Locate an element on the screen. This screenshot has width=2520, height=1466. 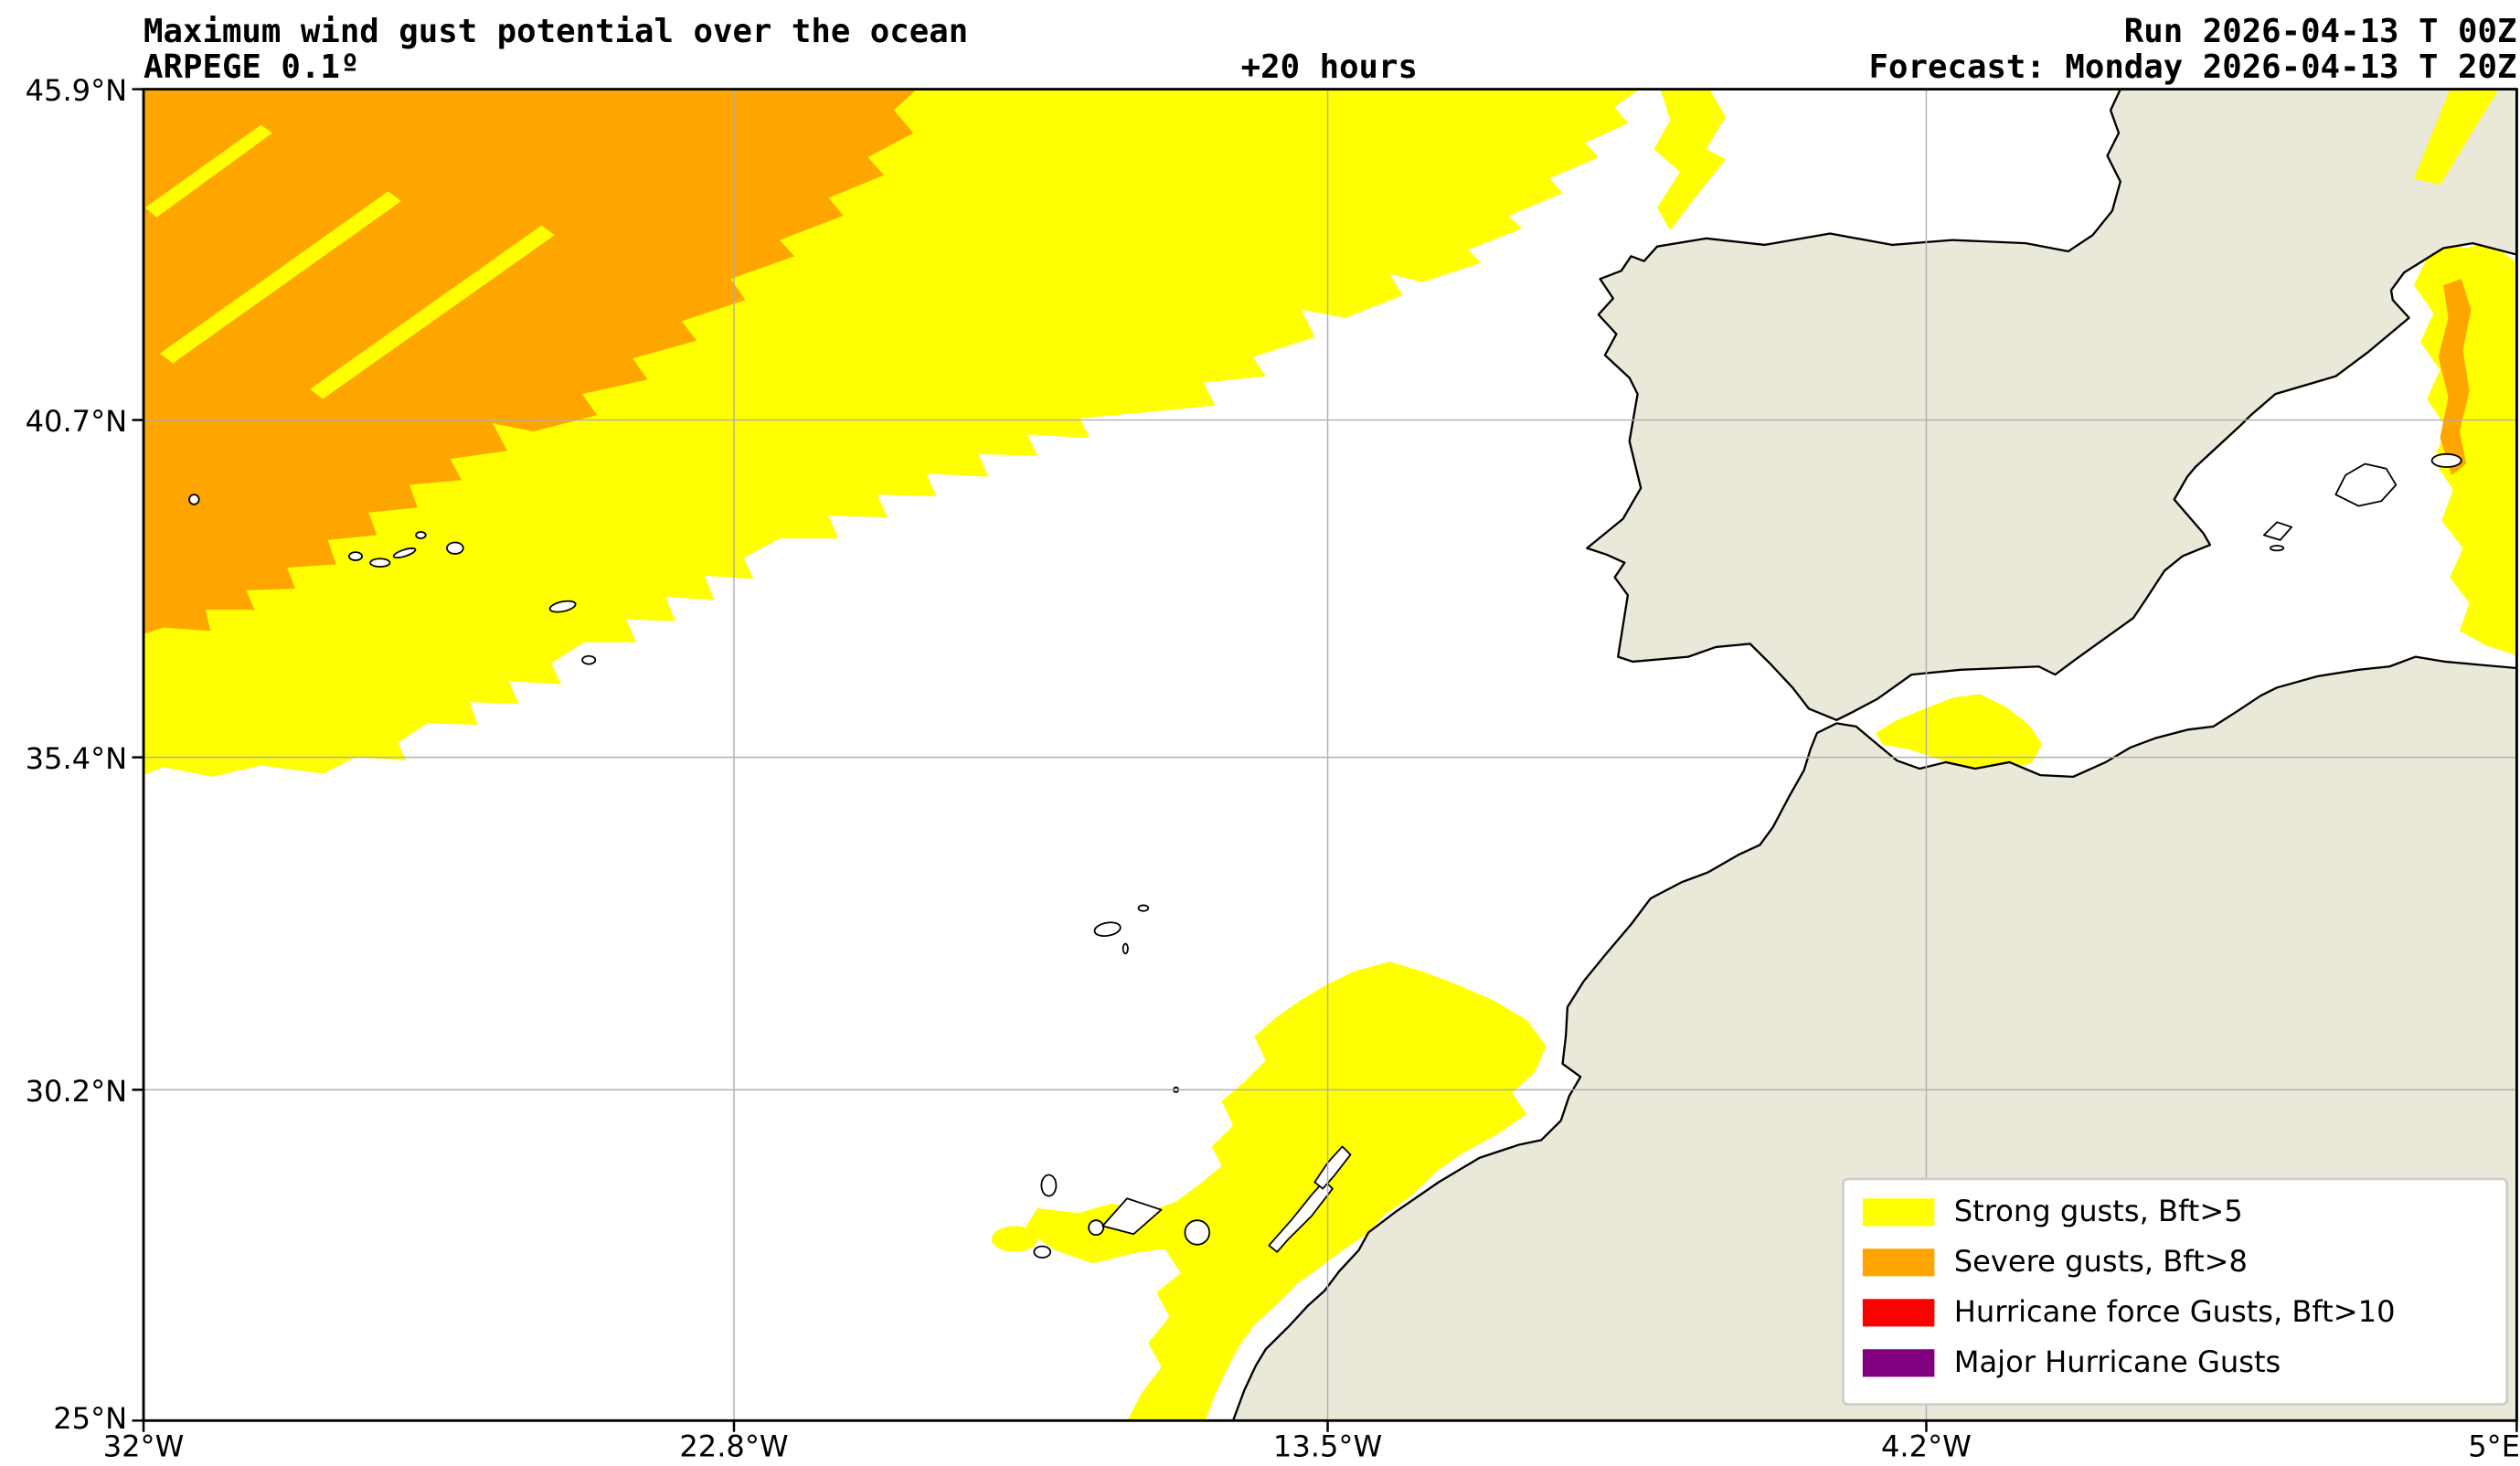
gust-region-strong-canary is located at coordinates (1285, 1191).